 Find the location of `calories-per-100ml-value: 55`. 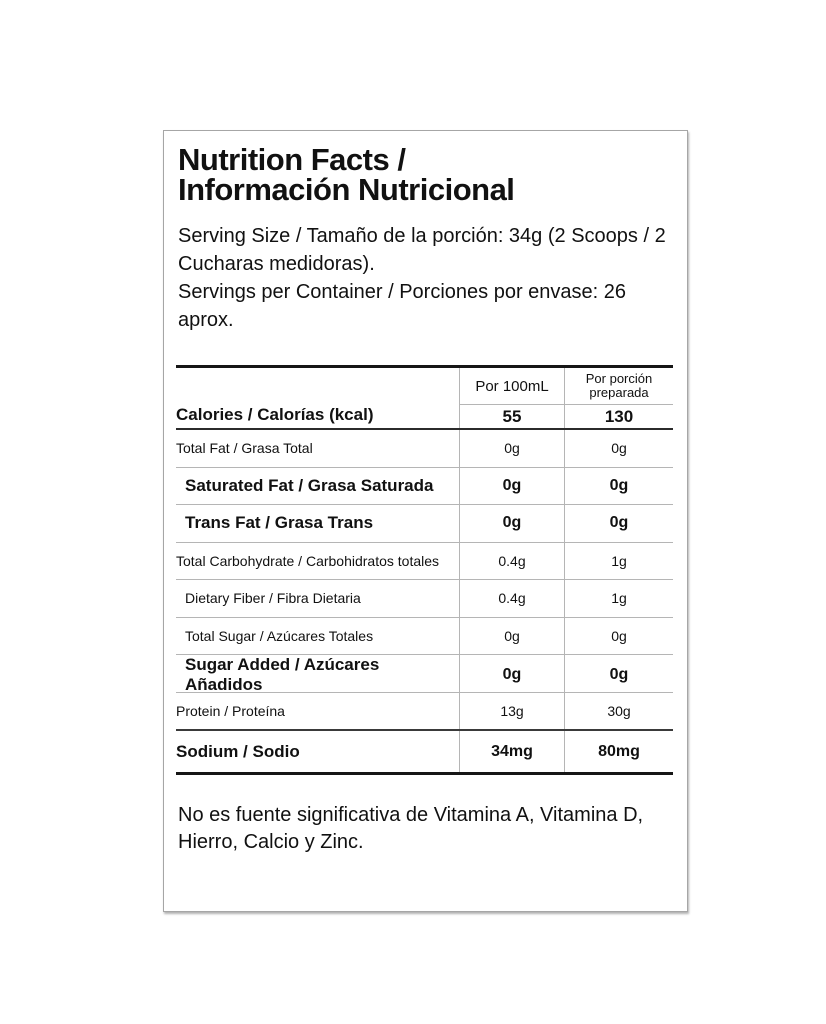

calories-per-100ml-value: 55 is located at coordinates (511, 416).